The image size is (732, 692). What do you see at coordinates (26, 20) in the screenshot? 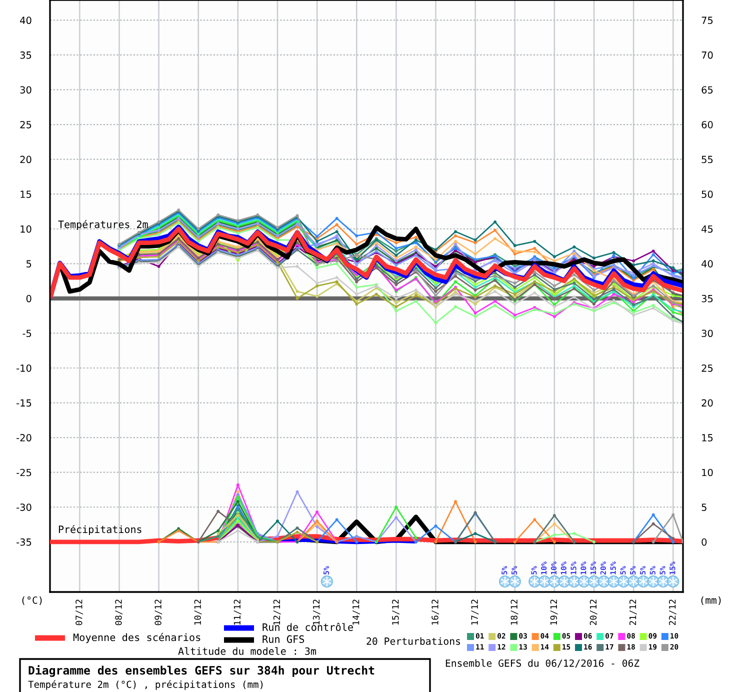
I see `y-tick-label: 40` at bounding box center [26, 20].